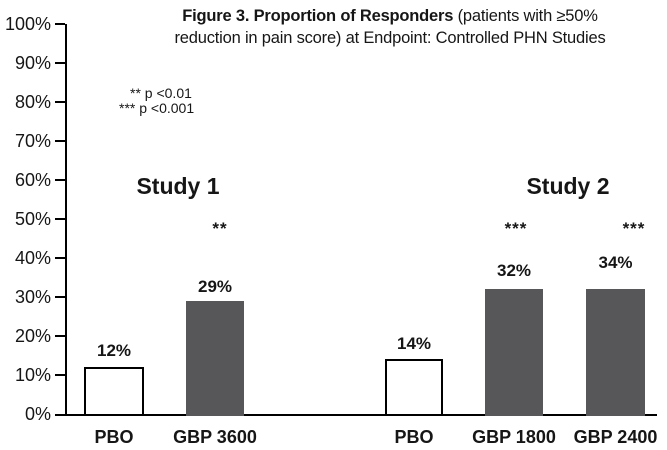 This screenshot has width=667, height=450. Describe the element at coordinates (37, 414) in the screenshot. I see `y-tick-label: 0%` at that location.